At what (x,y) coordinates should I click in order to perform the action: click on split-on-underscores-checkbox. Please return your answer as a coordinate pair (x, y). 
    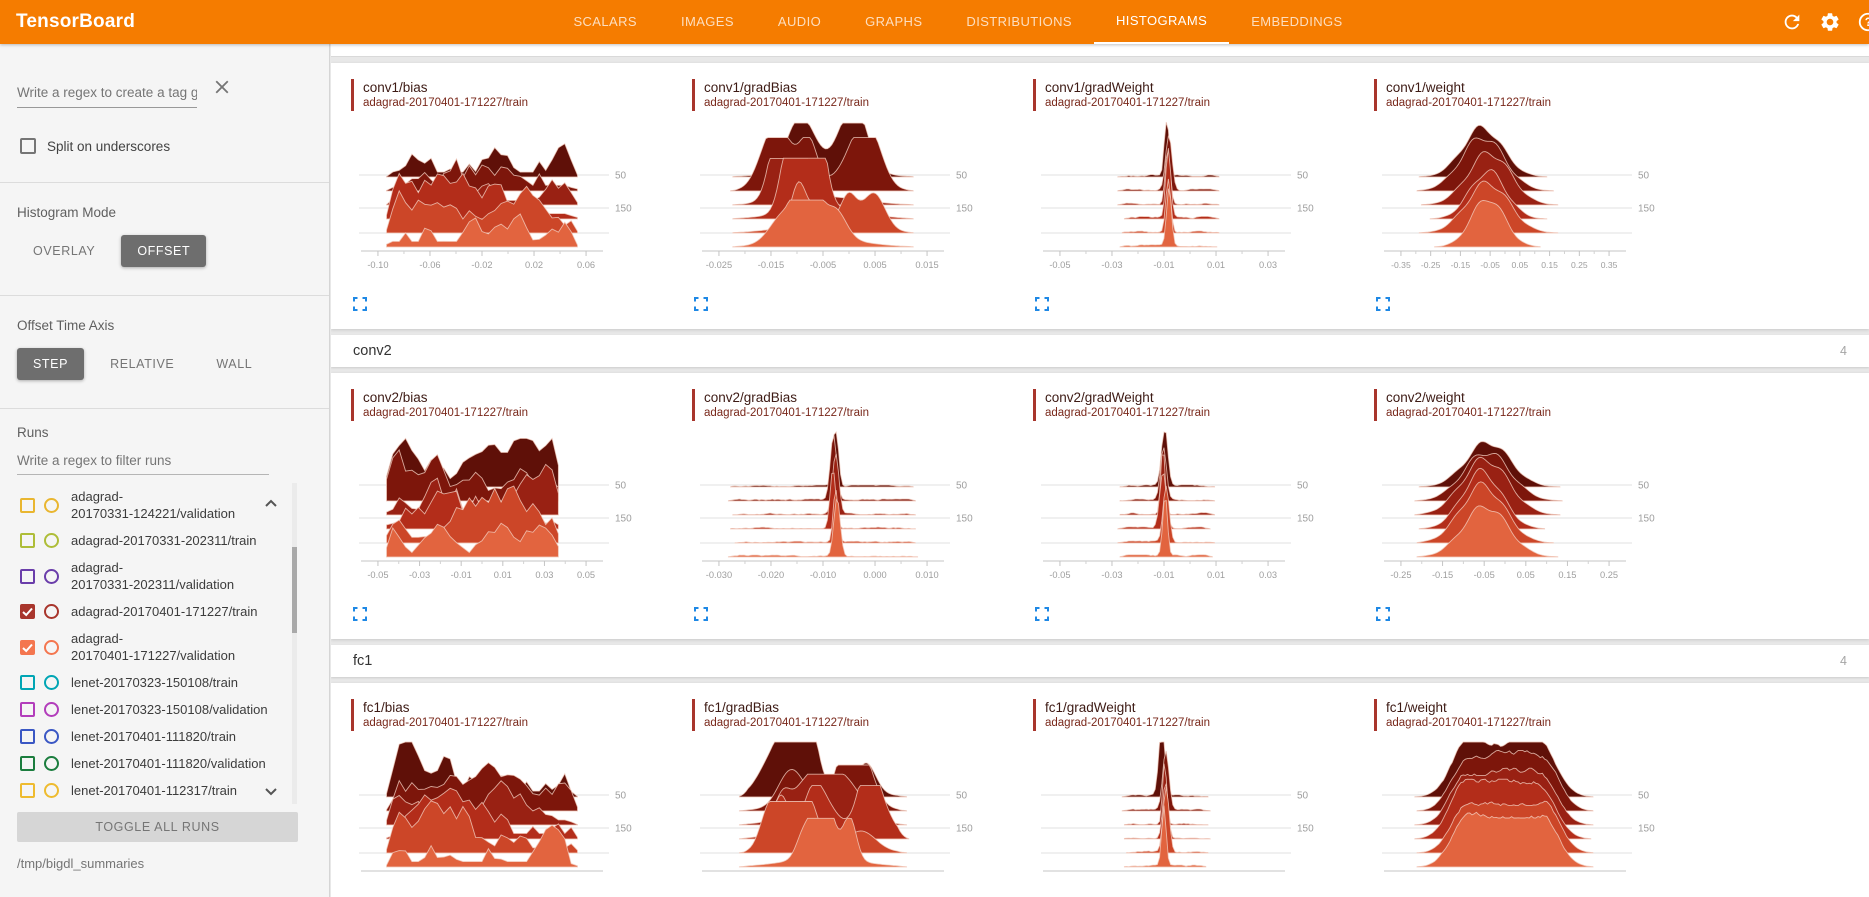
    Looking at the image, I should click on (28, 146).